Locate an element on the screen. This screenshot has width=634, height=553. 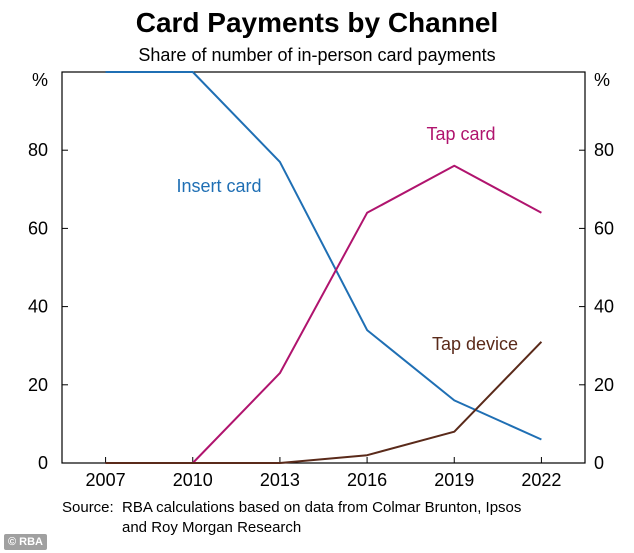
series-label-insert-card: Insert card is located at coordinates (218, 186).